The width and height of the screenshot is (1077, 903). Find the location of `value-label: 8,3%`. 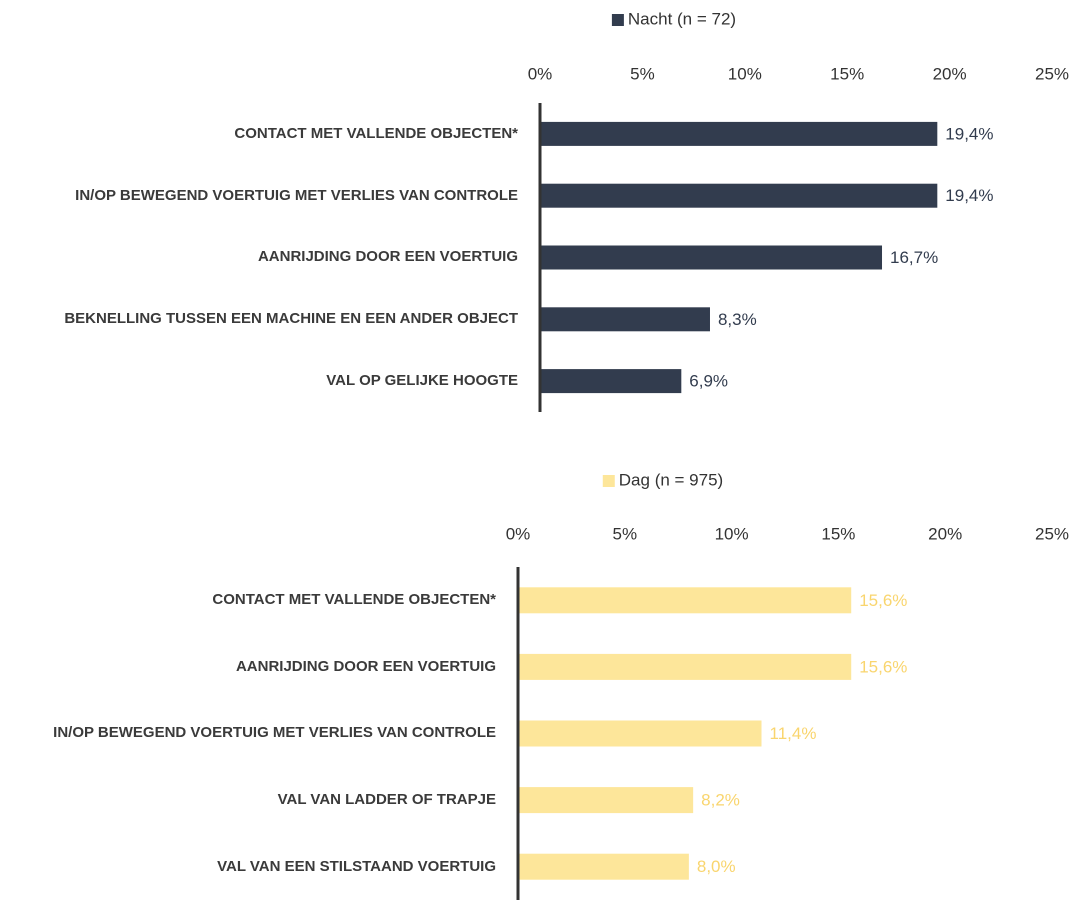

value-label: 8,3% is located at coordinates (737, 319).